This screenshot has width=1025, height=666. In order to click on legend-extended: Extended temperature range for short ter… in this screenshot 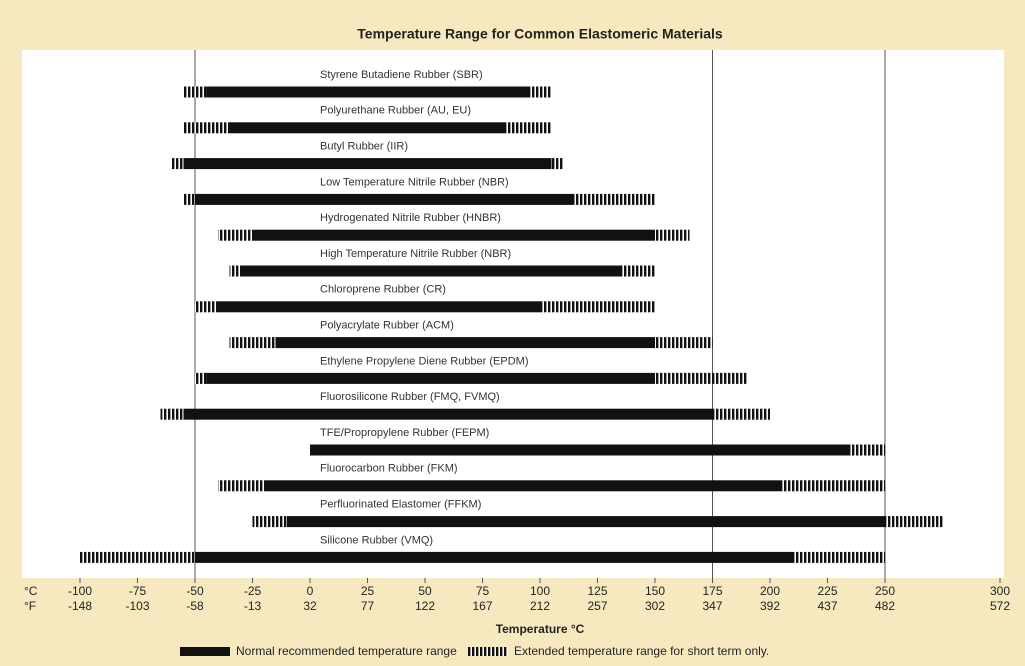, I will do `click(641, 651)`.